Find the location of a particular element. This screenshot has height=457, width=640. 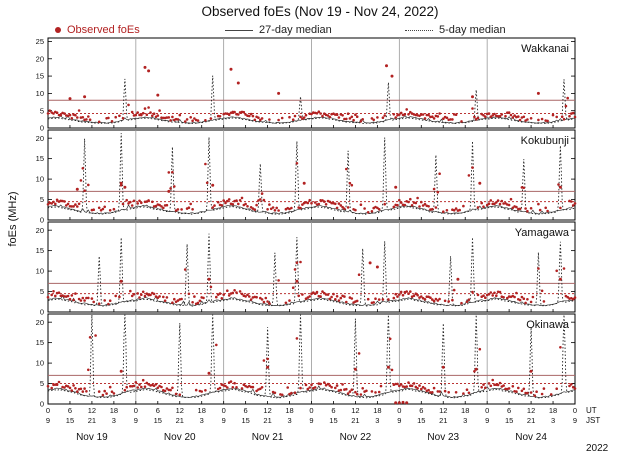

x-tick-label-jst: 3 is located at coordinates (553, 420).